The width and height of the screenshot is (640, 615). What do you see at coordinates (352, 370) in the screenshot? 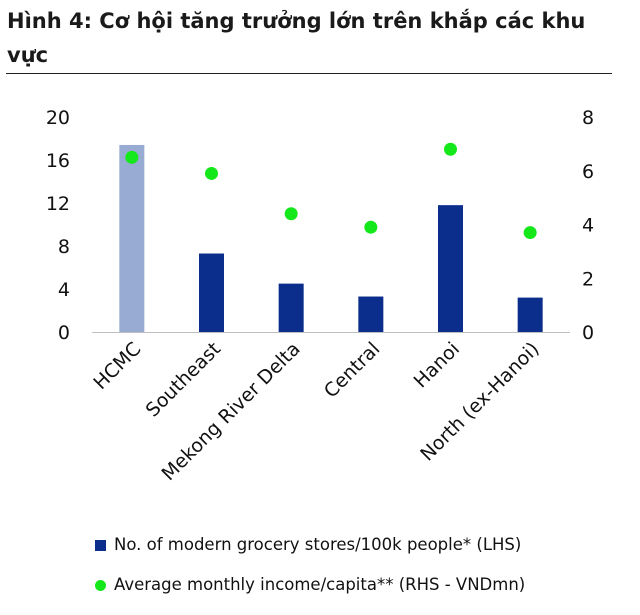
I see `category-label-3: Central` at bounding box center [352, 370].